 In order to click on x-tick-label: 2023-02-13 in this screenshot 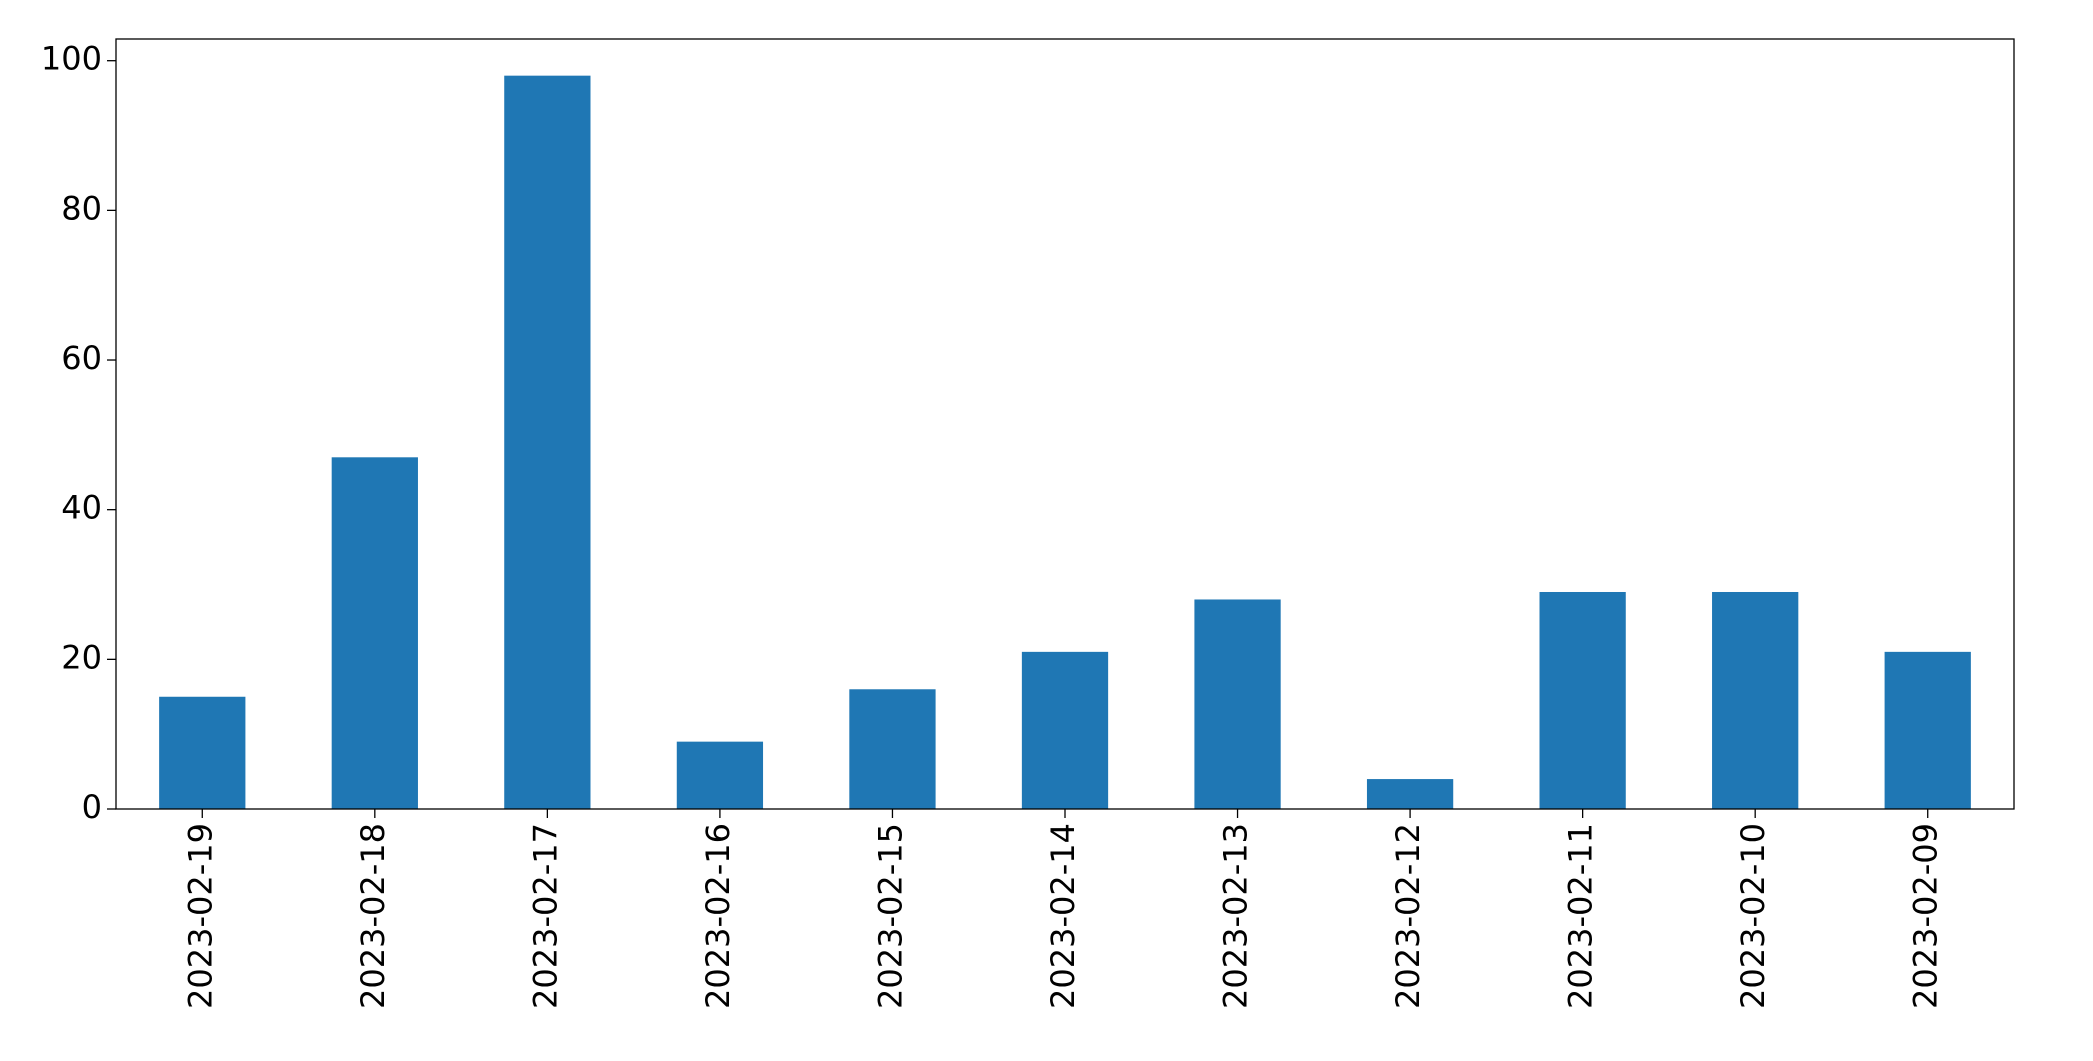, I will do `click(1236, 916)`.